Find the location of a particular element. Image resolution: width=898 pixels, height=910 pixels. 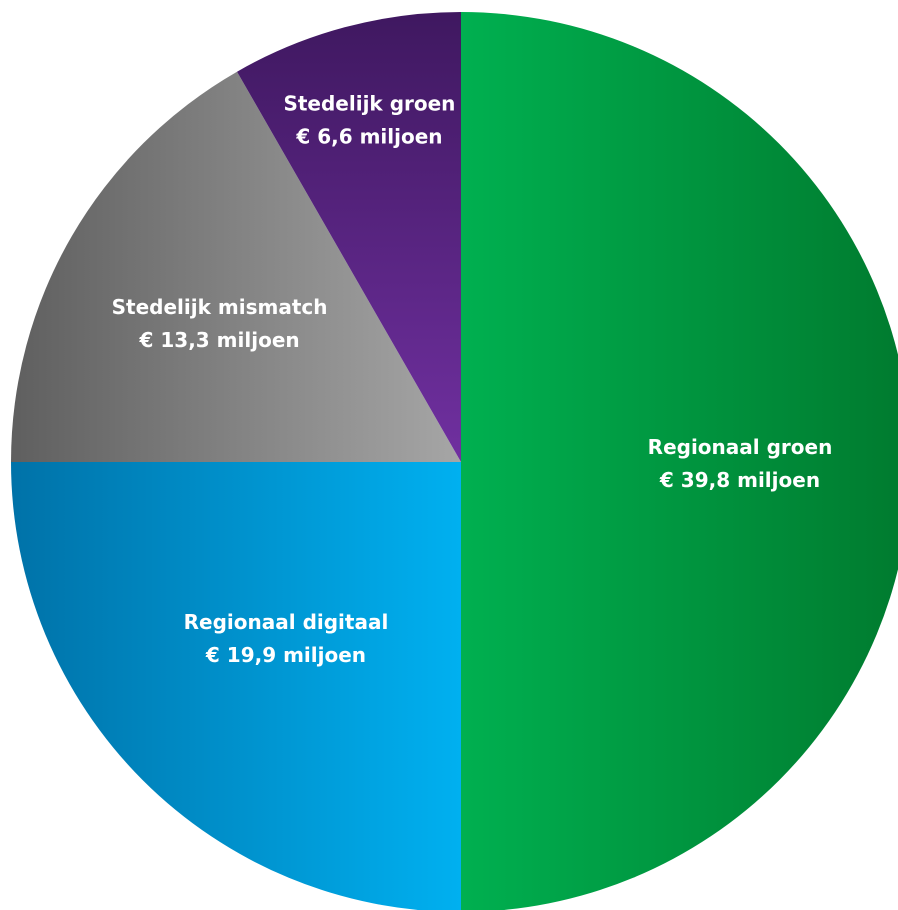

slice-label-stedelijk-mismatch: Stedelijk mismatch is located at coordinates (220, 307).